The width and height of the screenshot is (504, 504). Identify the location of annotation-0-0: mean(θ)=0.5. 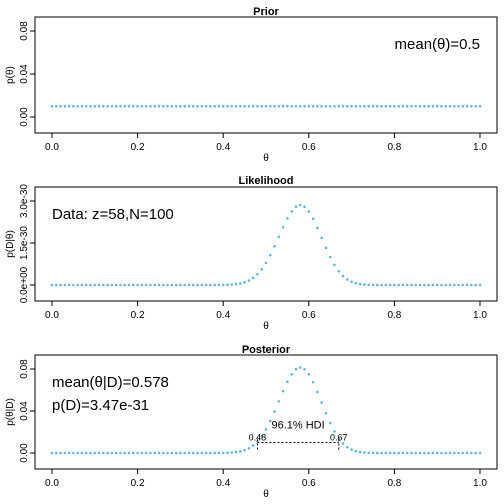
(437, 44).